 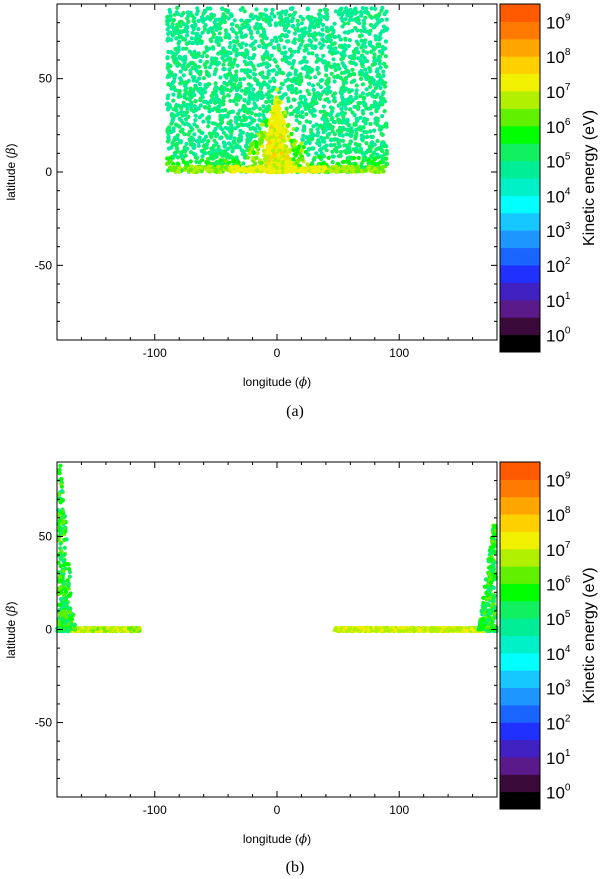 I want to click on colorbar-segment, so click(x=520, y=221).